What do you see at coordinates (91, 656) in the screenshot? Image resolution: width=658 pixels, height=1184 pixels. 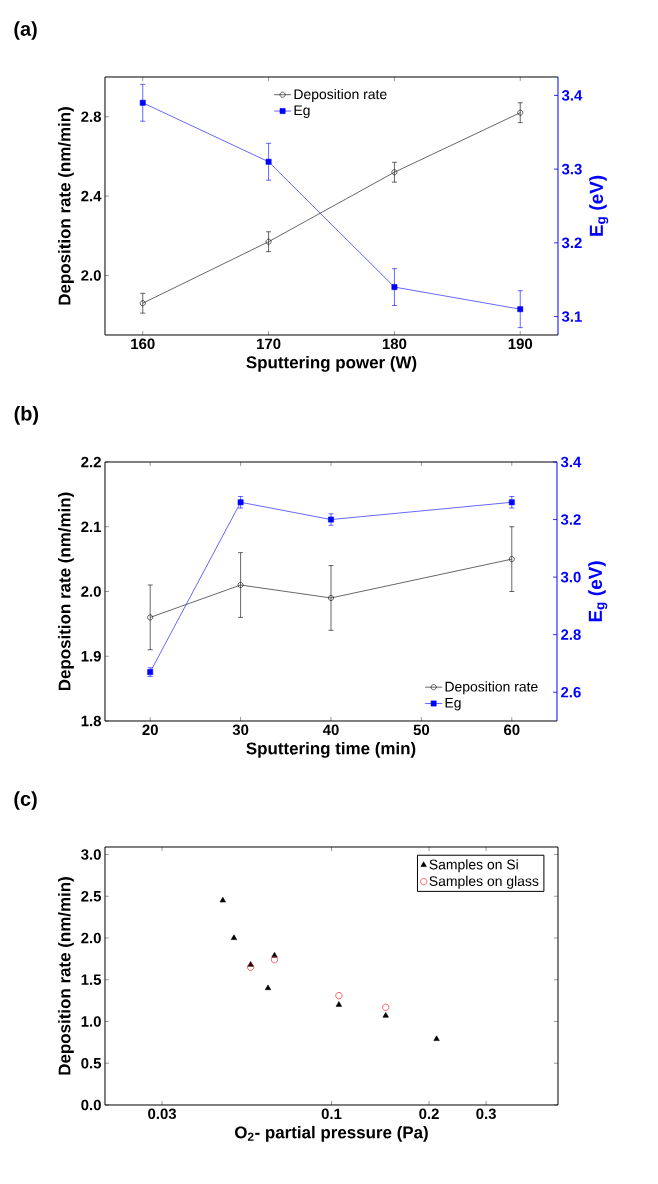 I see `y-tick-label: 1.9` at bounding box center [91, 656].